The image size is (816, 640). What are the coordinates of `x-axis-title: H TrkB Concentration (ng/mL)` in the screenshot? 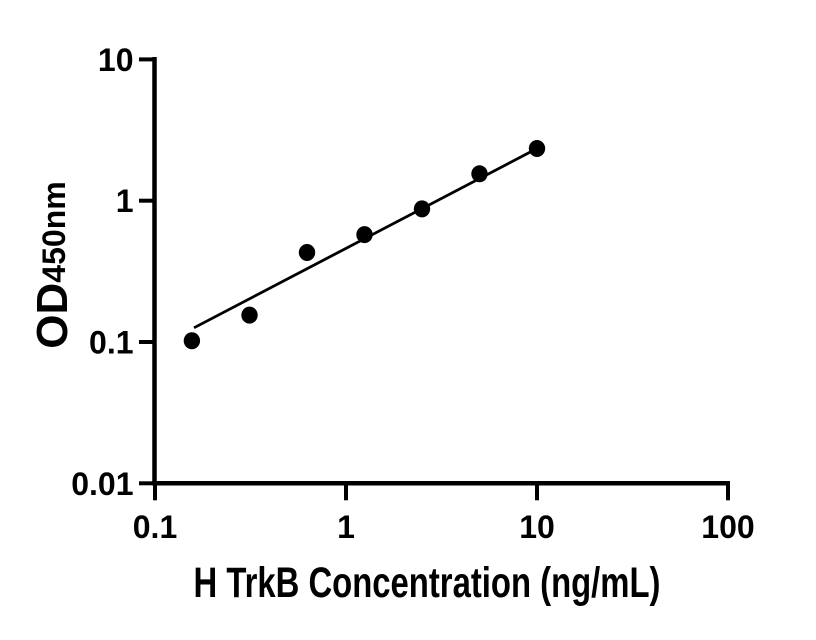 It's located at (427, 583).